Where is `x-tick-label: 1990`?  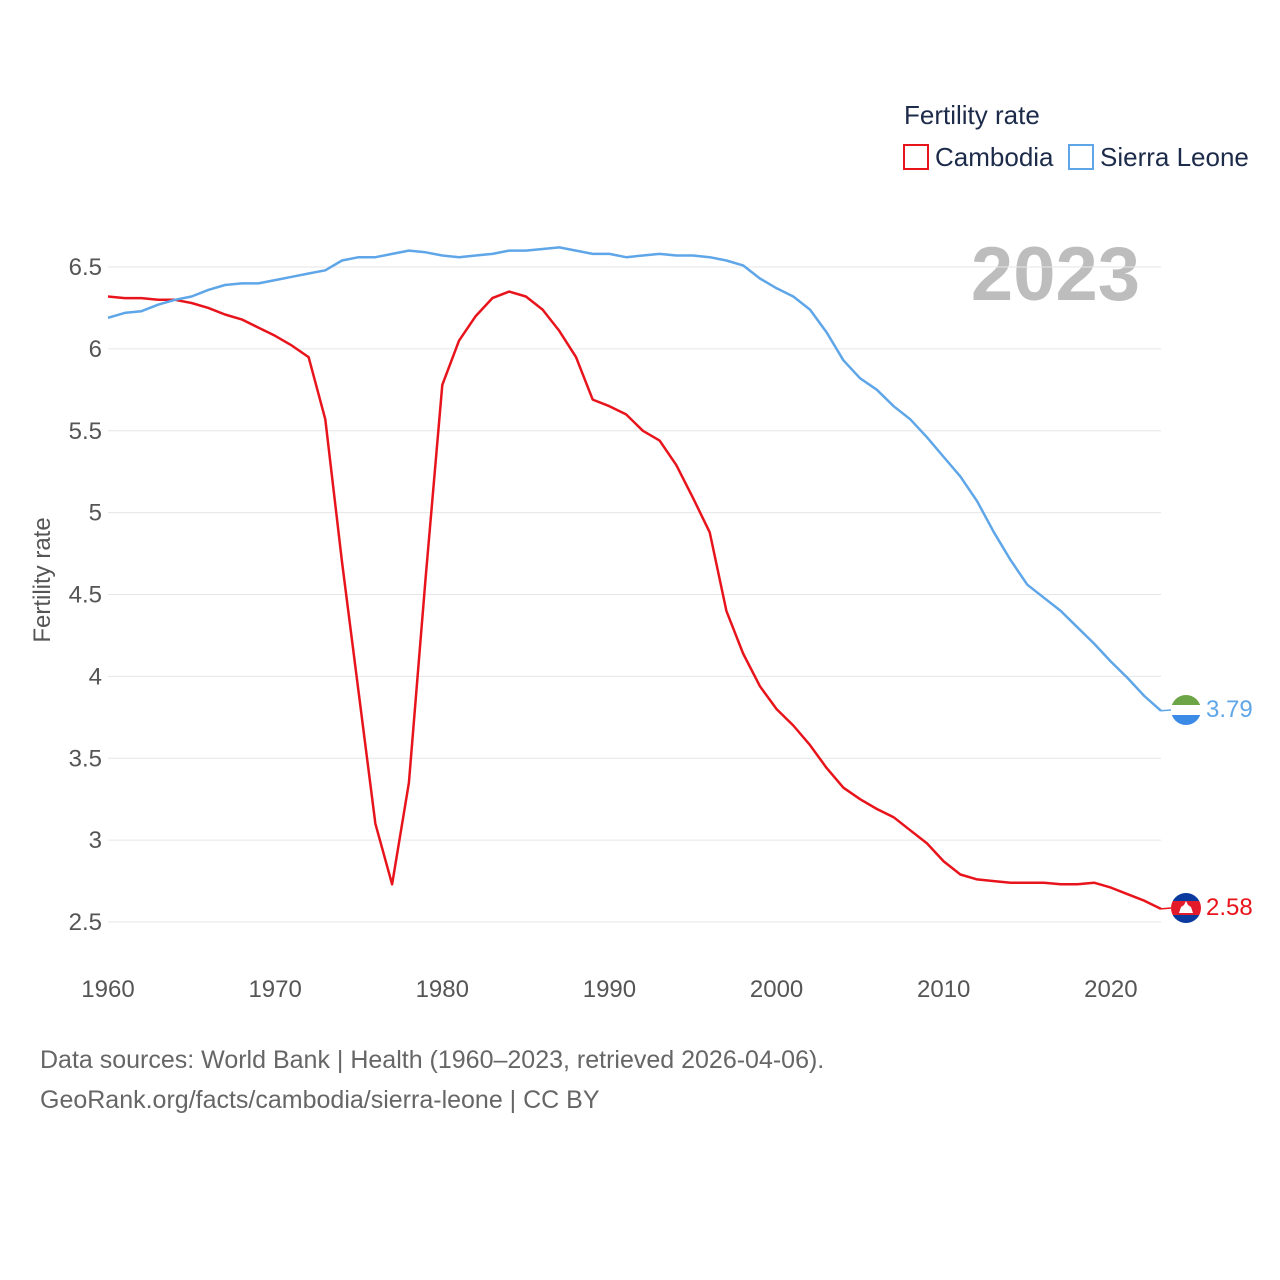 x-tick-label: 1990 is located at coordinates (609, 989).